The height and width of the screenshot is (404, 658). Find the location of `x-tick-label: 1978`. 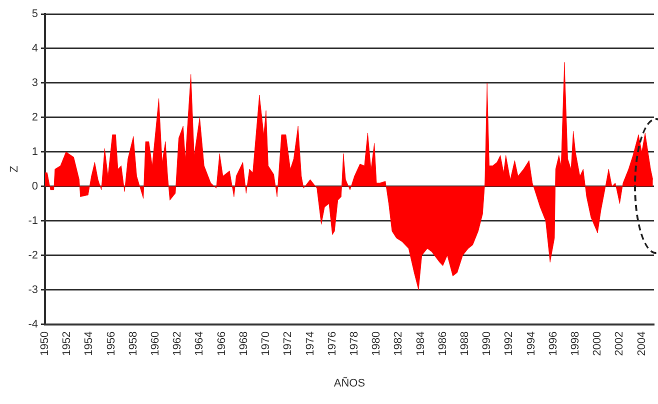

x-tick-label: 1978 is located at coordinates (354, 343).